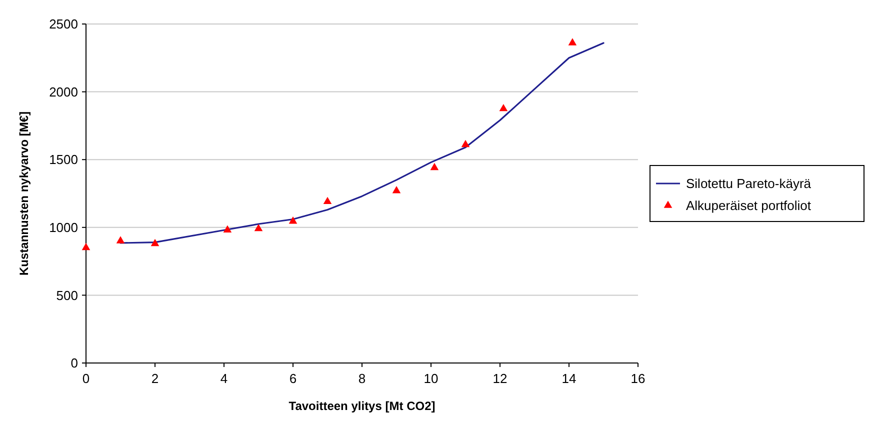 The width and height of the screenshot is (877, 424). I want to click on x-tick-label: 6, so click(293, 378).